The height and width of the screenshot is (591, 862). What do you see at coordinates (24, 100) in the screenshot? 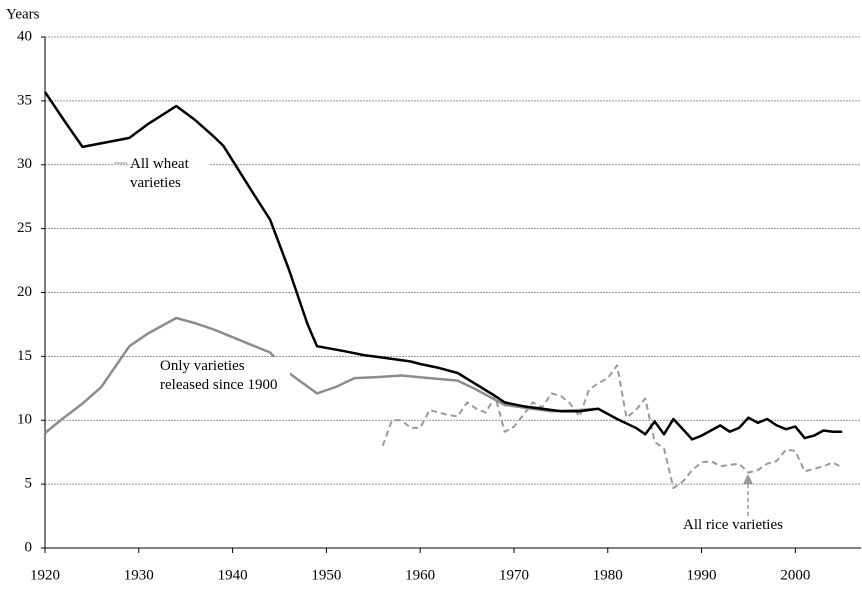
I see `y-tick-label: 35` at bounding box center [24, 100].